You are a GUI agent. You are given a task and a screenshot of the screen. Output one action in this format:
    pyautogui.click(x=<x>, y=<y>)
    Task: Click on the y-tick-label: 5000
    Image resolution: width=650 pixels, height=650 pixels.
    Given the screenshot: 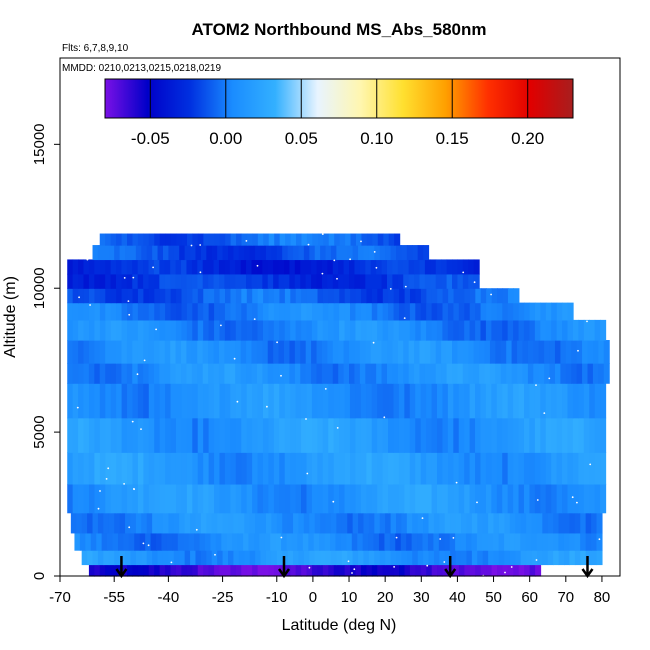 What is the action you would take?
    pyautogui.click(x=39, y=431)
    